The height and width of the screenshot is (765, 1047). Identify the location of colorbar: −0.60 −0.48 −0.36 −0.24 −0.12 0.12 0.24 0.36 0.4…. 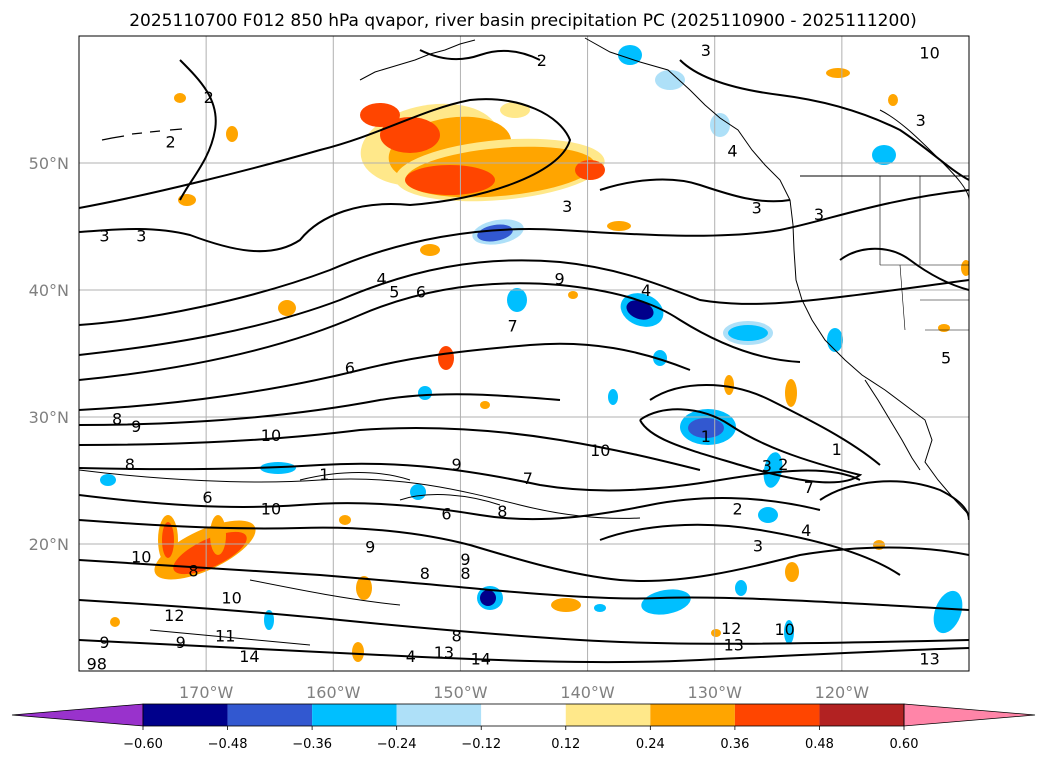
(523, 727).